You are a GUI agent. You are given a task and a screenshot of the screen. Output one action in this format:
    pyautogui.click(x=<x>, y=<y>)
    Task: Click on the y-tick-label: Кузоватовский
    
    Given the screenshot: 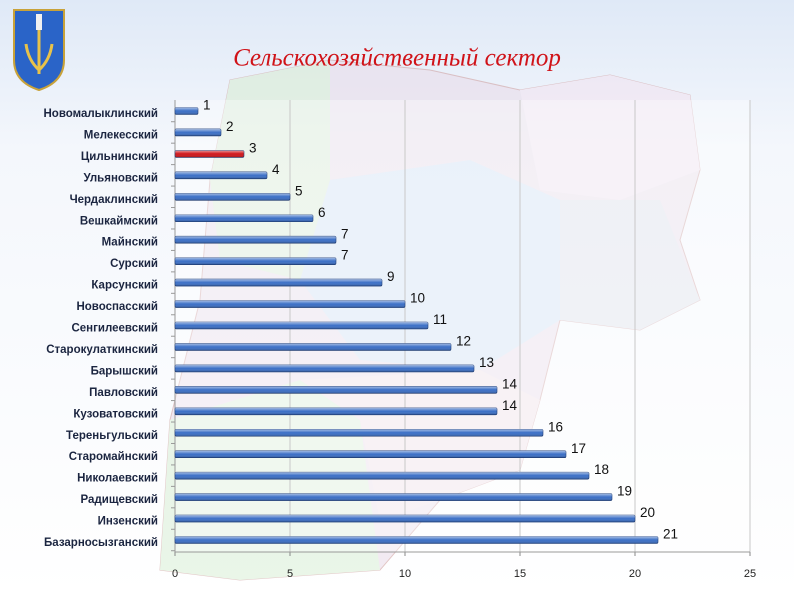 What is the action you would take?
    pyautogui.click(x=115, y=414)
    